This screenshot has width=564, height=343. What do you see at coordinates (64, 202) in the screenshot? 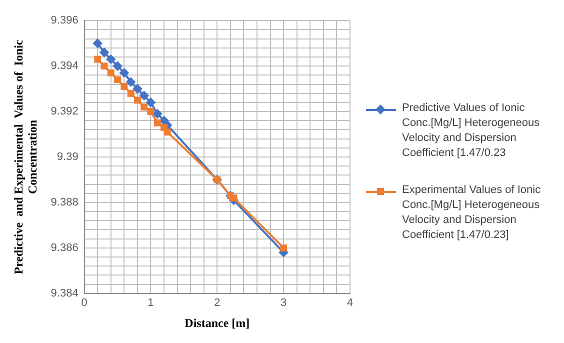
I see `y-tick-label: 9.388` at bounding box center [64, 202].